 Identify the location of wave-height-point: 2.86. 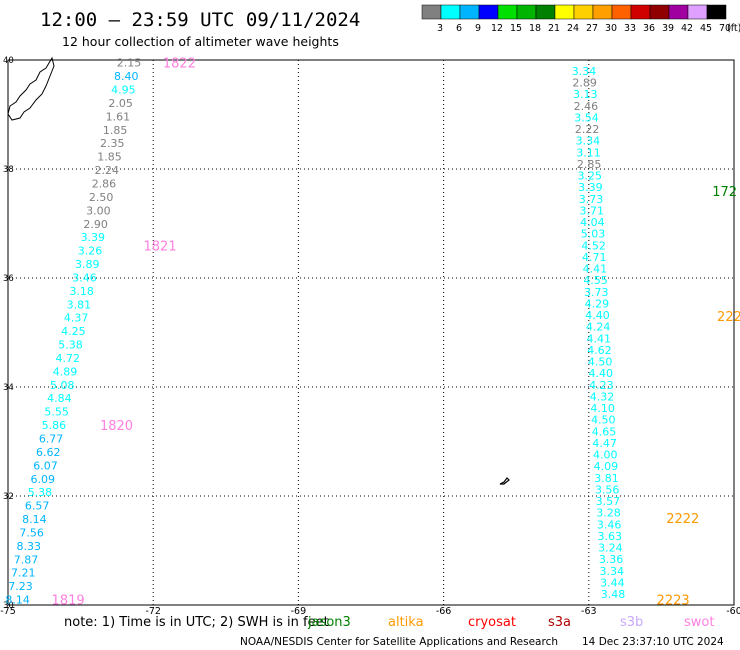
(104, 184).